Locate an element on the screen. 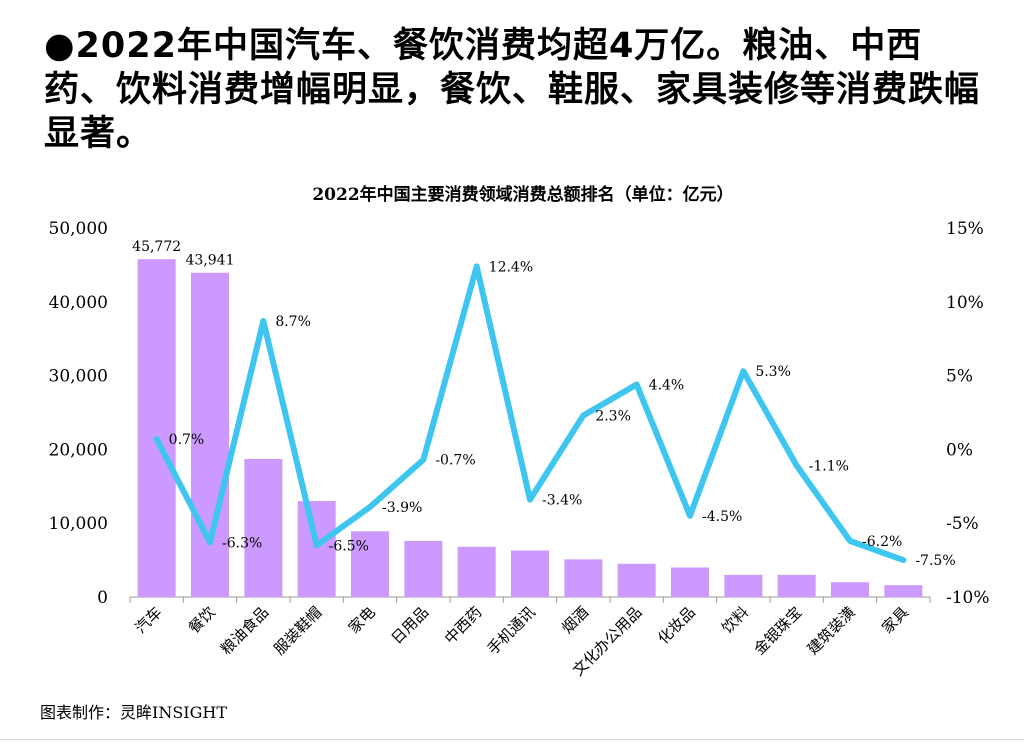  category-label: 化妆品 is located at coordinates (676, 625).